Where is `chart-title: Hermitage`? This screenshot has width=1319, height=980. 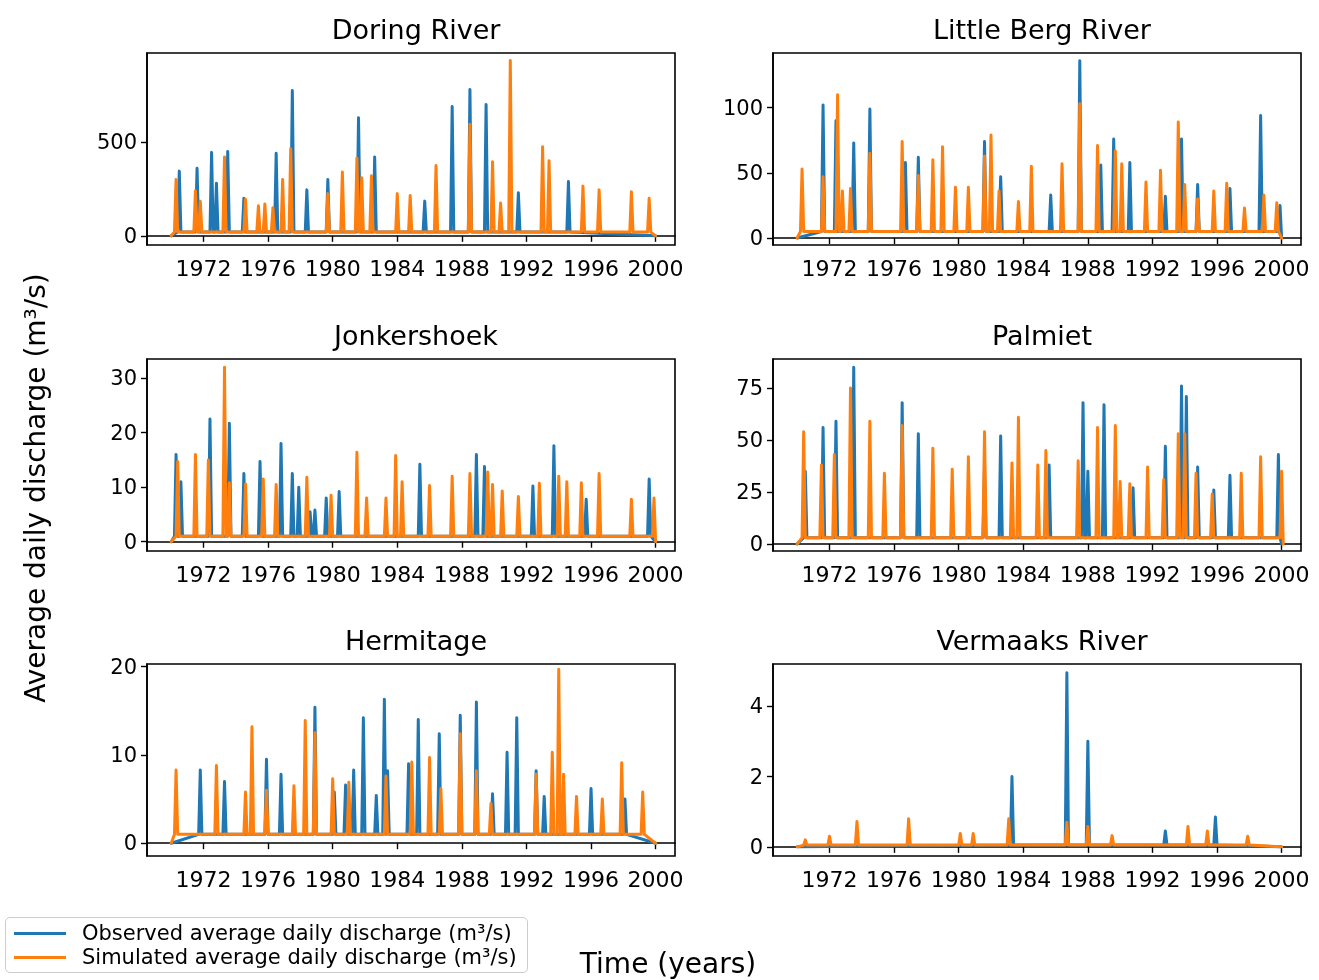 chart-title: Hermitage is located at coordinates (416, 640).